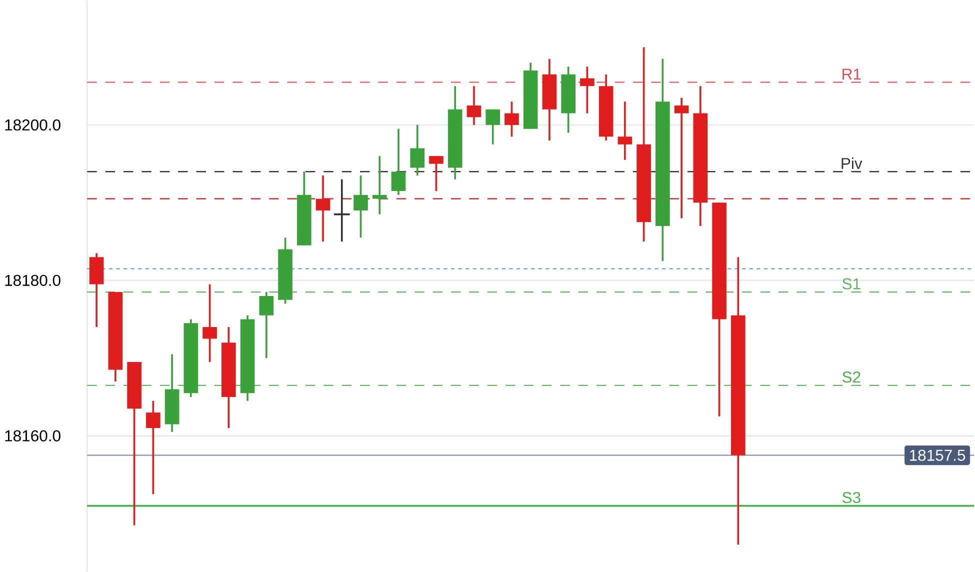  I want to click on y-tick-label: 18180.0, so click(32, 280).